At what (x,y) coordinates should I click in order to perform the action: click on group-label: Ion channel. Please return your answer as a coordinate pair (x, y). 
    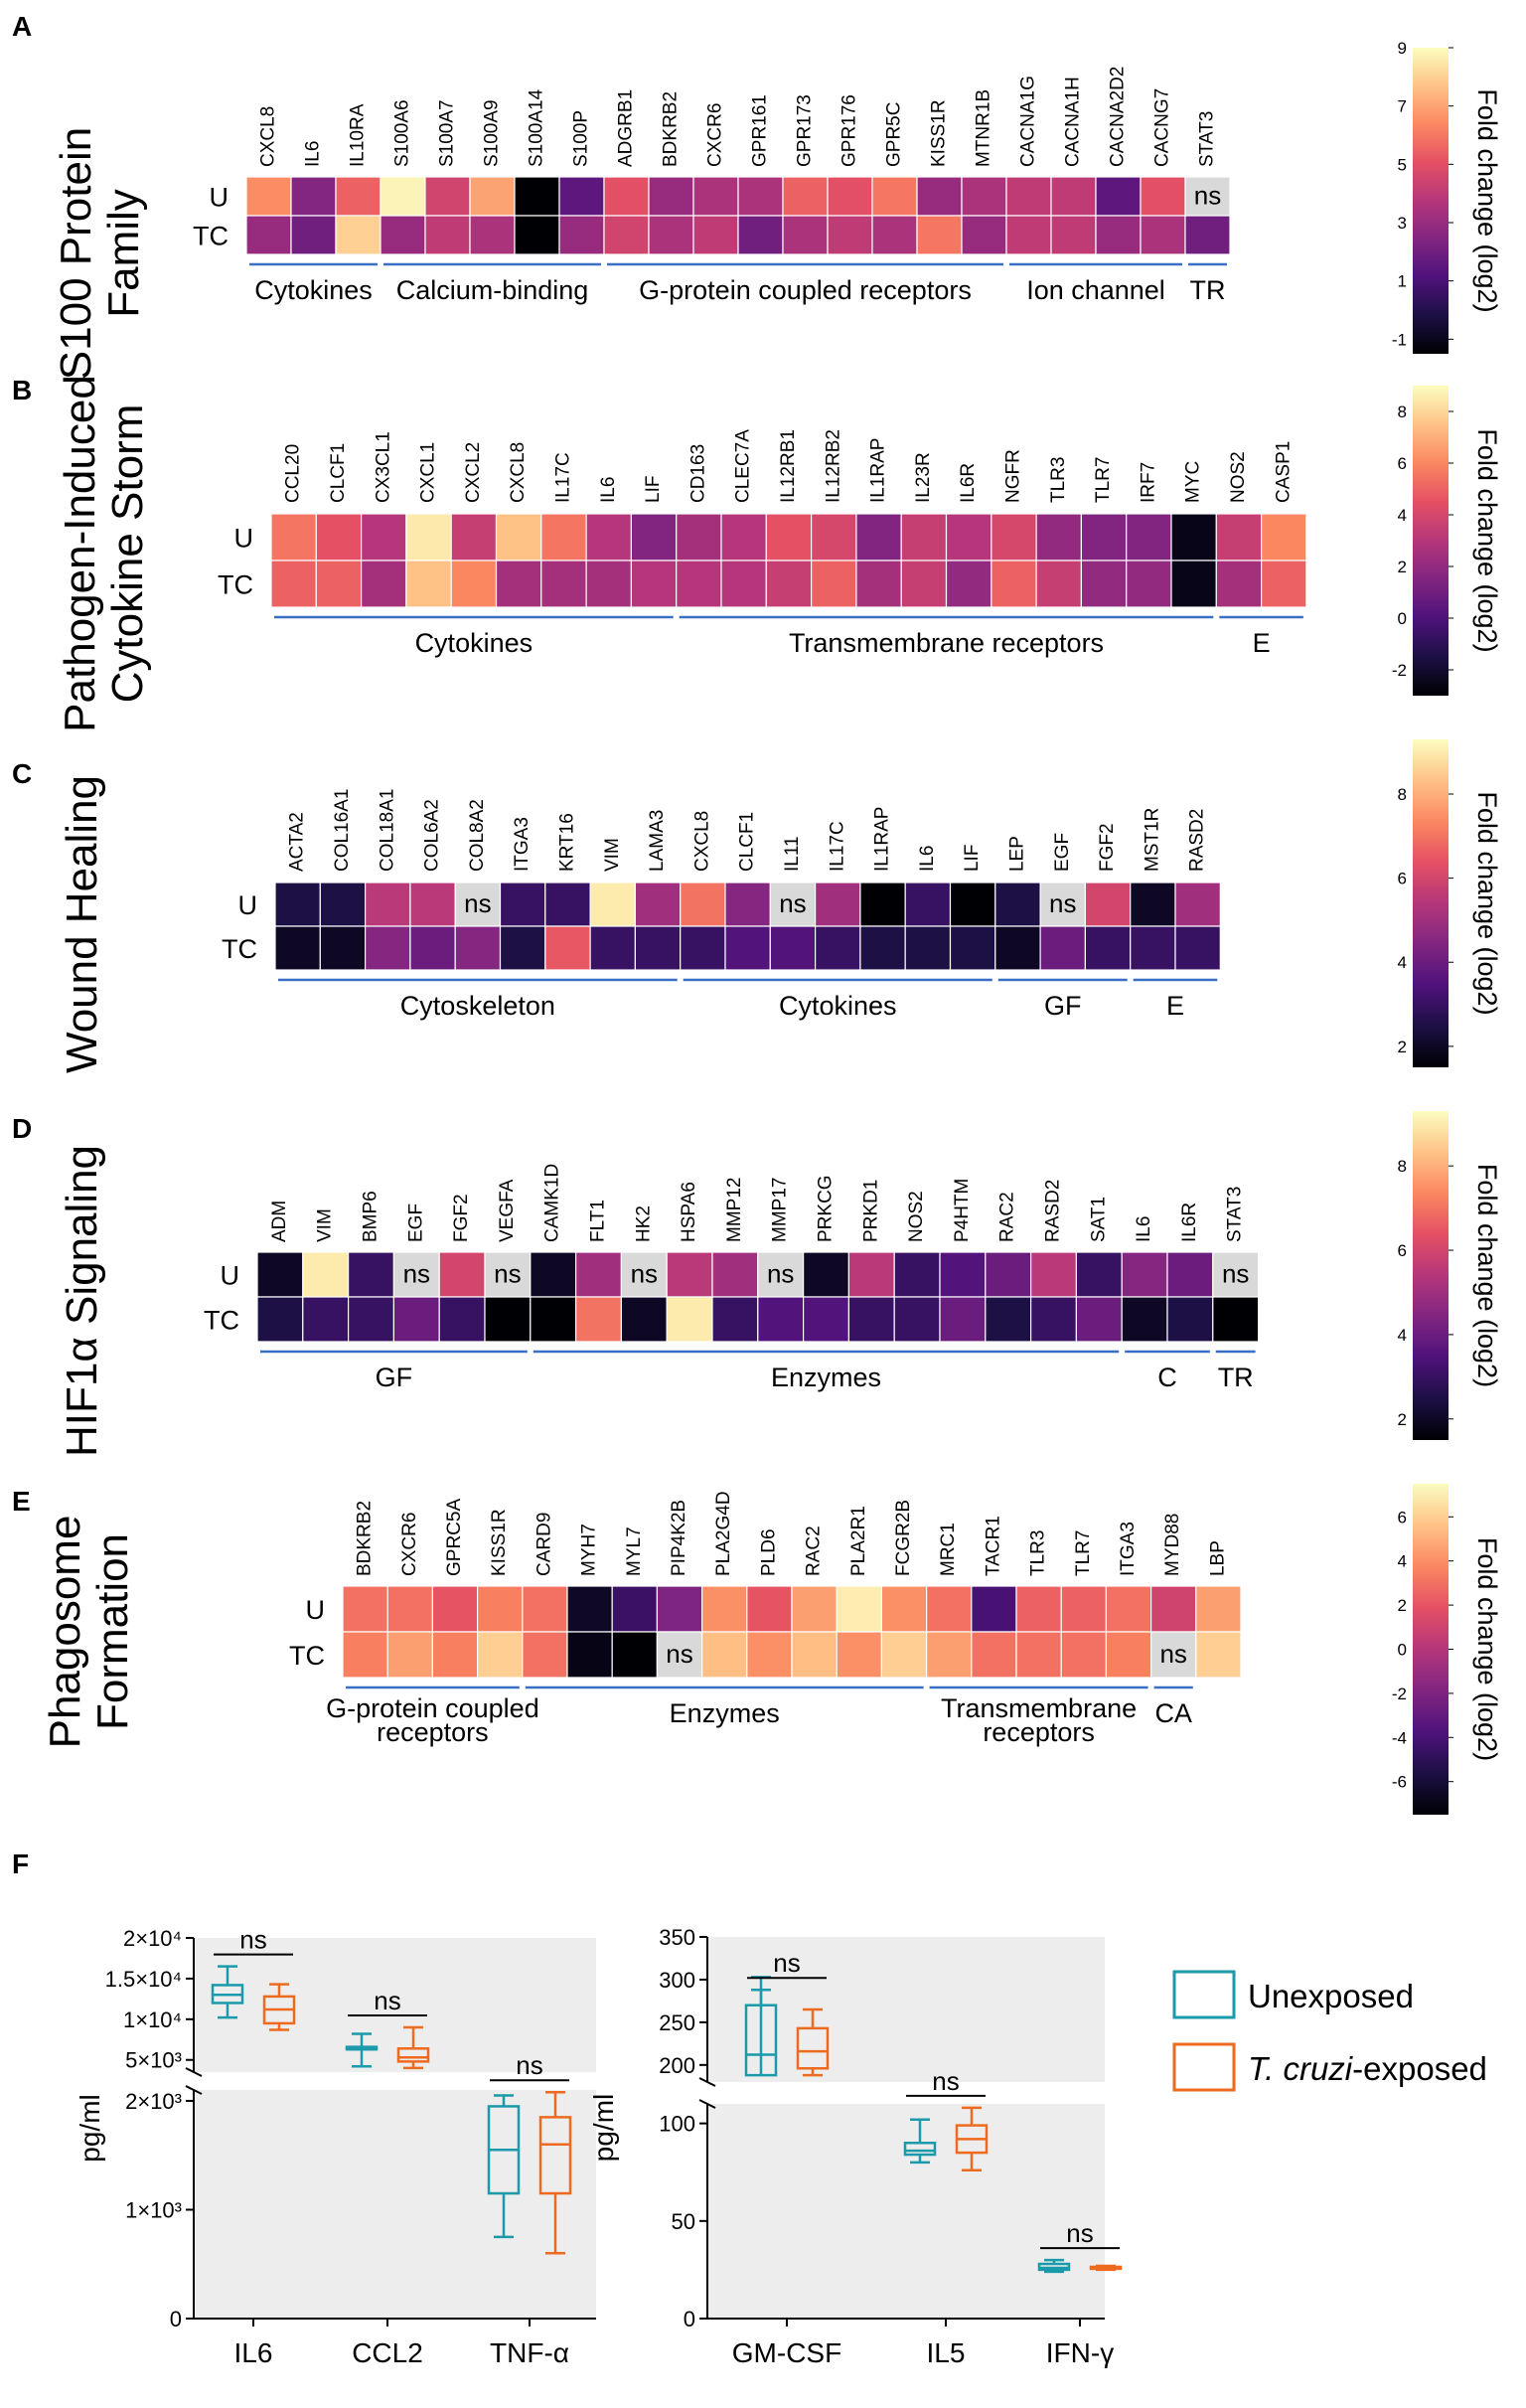
    Looking at the image, I should click on (1095, 290).